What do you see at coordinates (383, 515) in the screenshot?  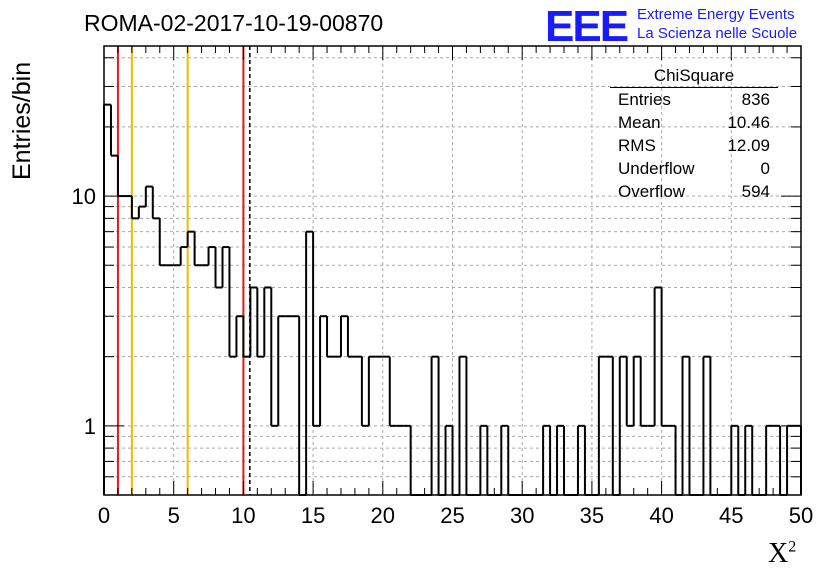 I see `x-tick-label: 20` at bounding box center [383, 515].